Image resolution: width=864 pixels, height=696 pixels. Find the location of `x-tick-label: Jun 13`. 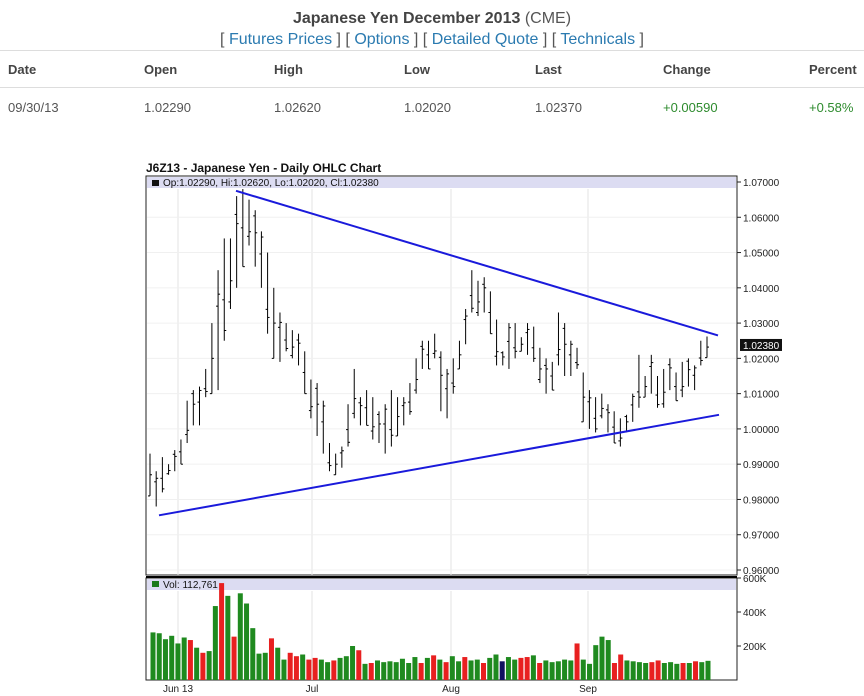

x-tick-label: Jun 13 is located at coordinates (178, 689).